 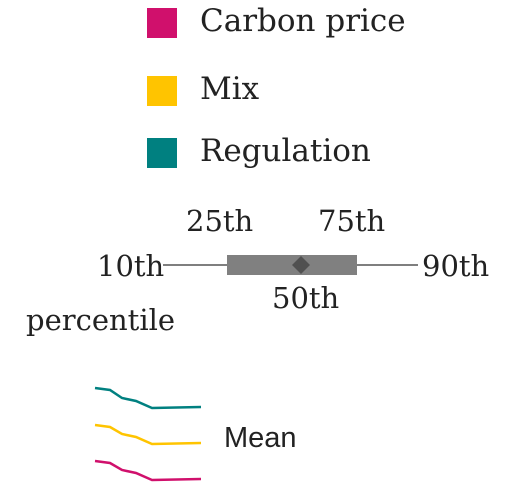 What do you see at coordinates (148, 398) in the screenshot?
I see `mean-line-regulation` at bounding box center [148, 398].